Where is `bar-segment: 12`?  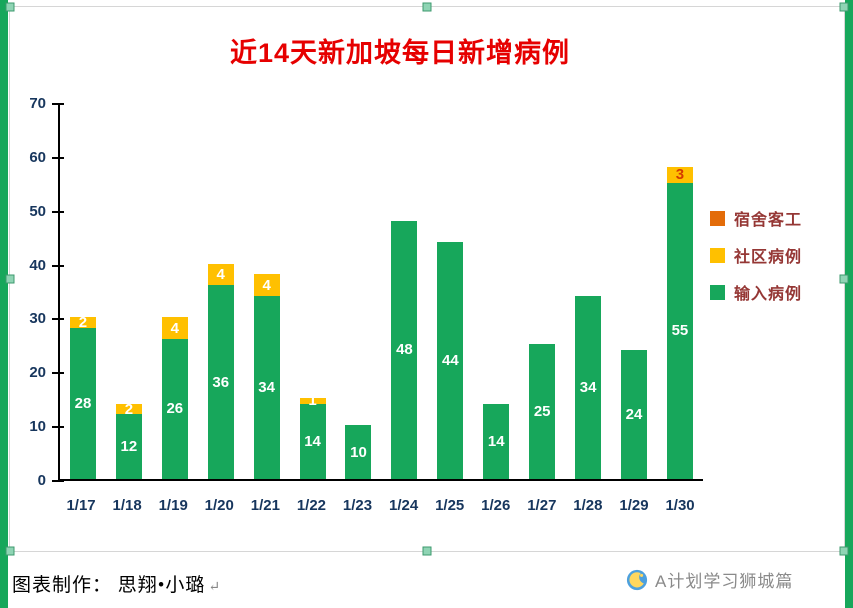 bar-segment: 12 is located at coordinates (128, 446).